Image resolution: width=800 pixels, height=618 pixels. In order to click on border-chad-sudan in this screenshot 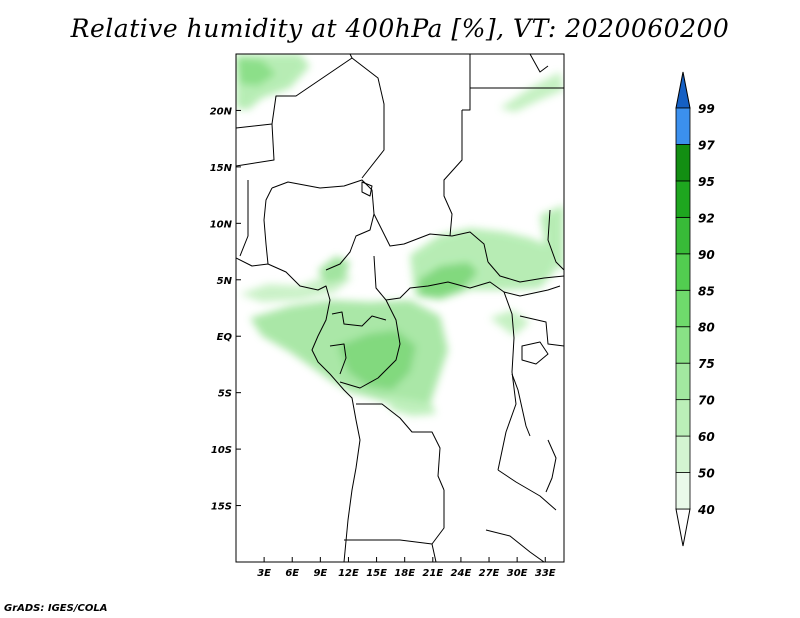, I will do `click(453, 173)`.